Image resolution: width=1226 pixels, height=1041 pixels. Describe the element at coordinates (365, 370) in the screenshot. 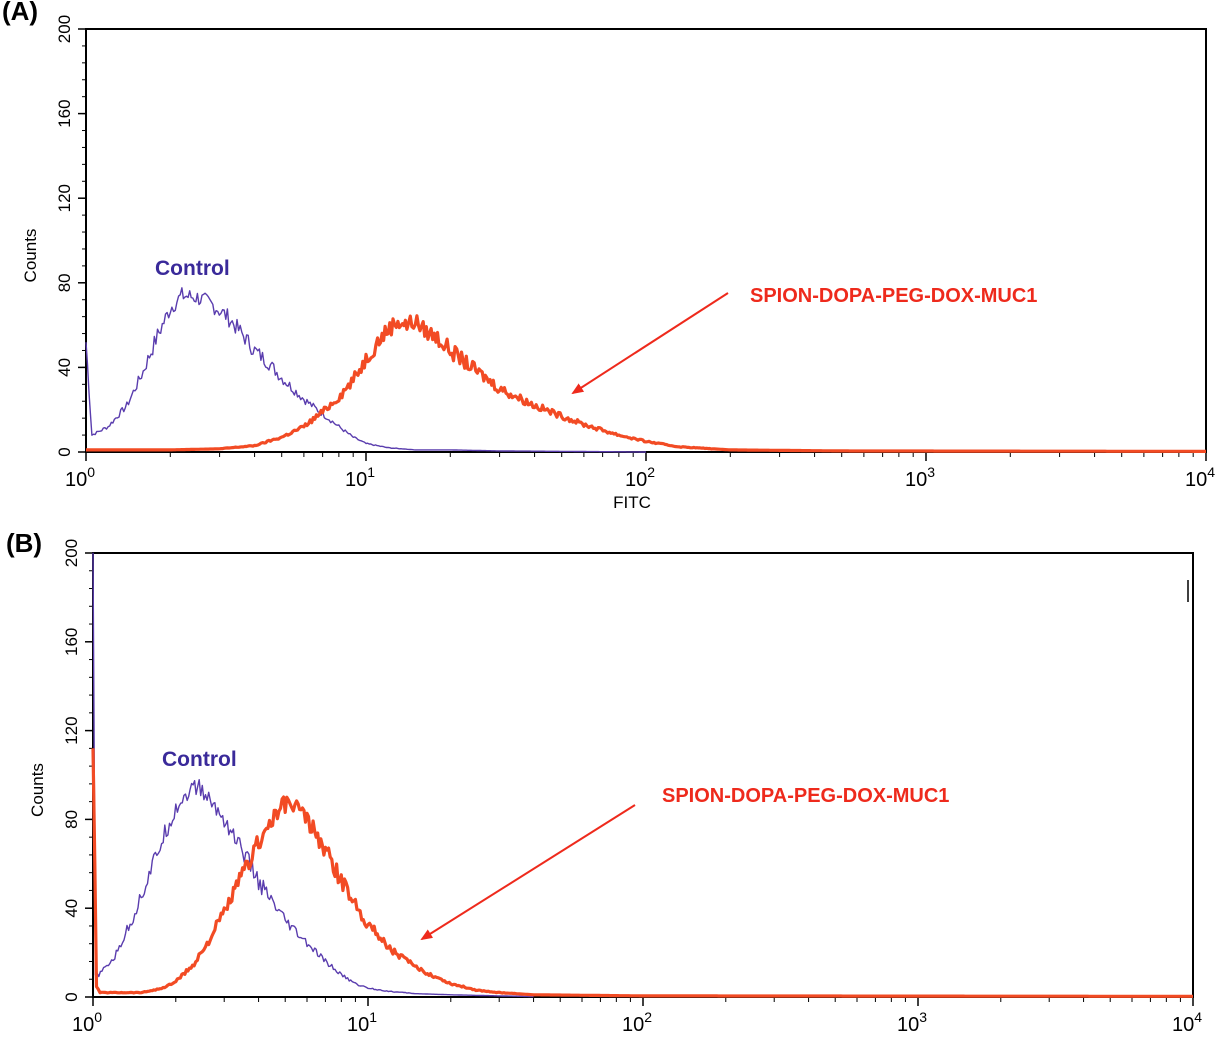

I see `control-series-line` at that location.